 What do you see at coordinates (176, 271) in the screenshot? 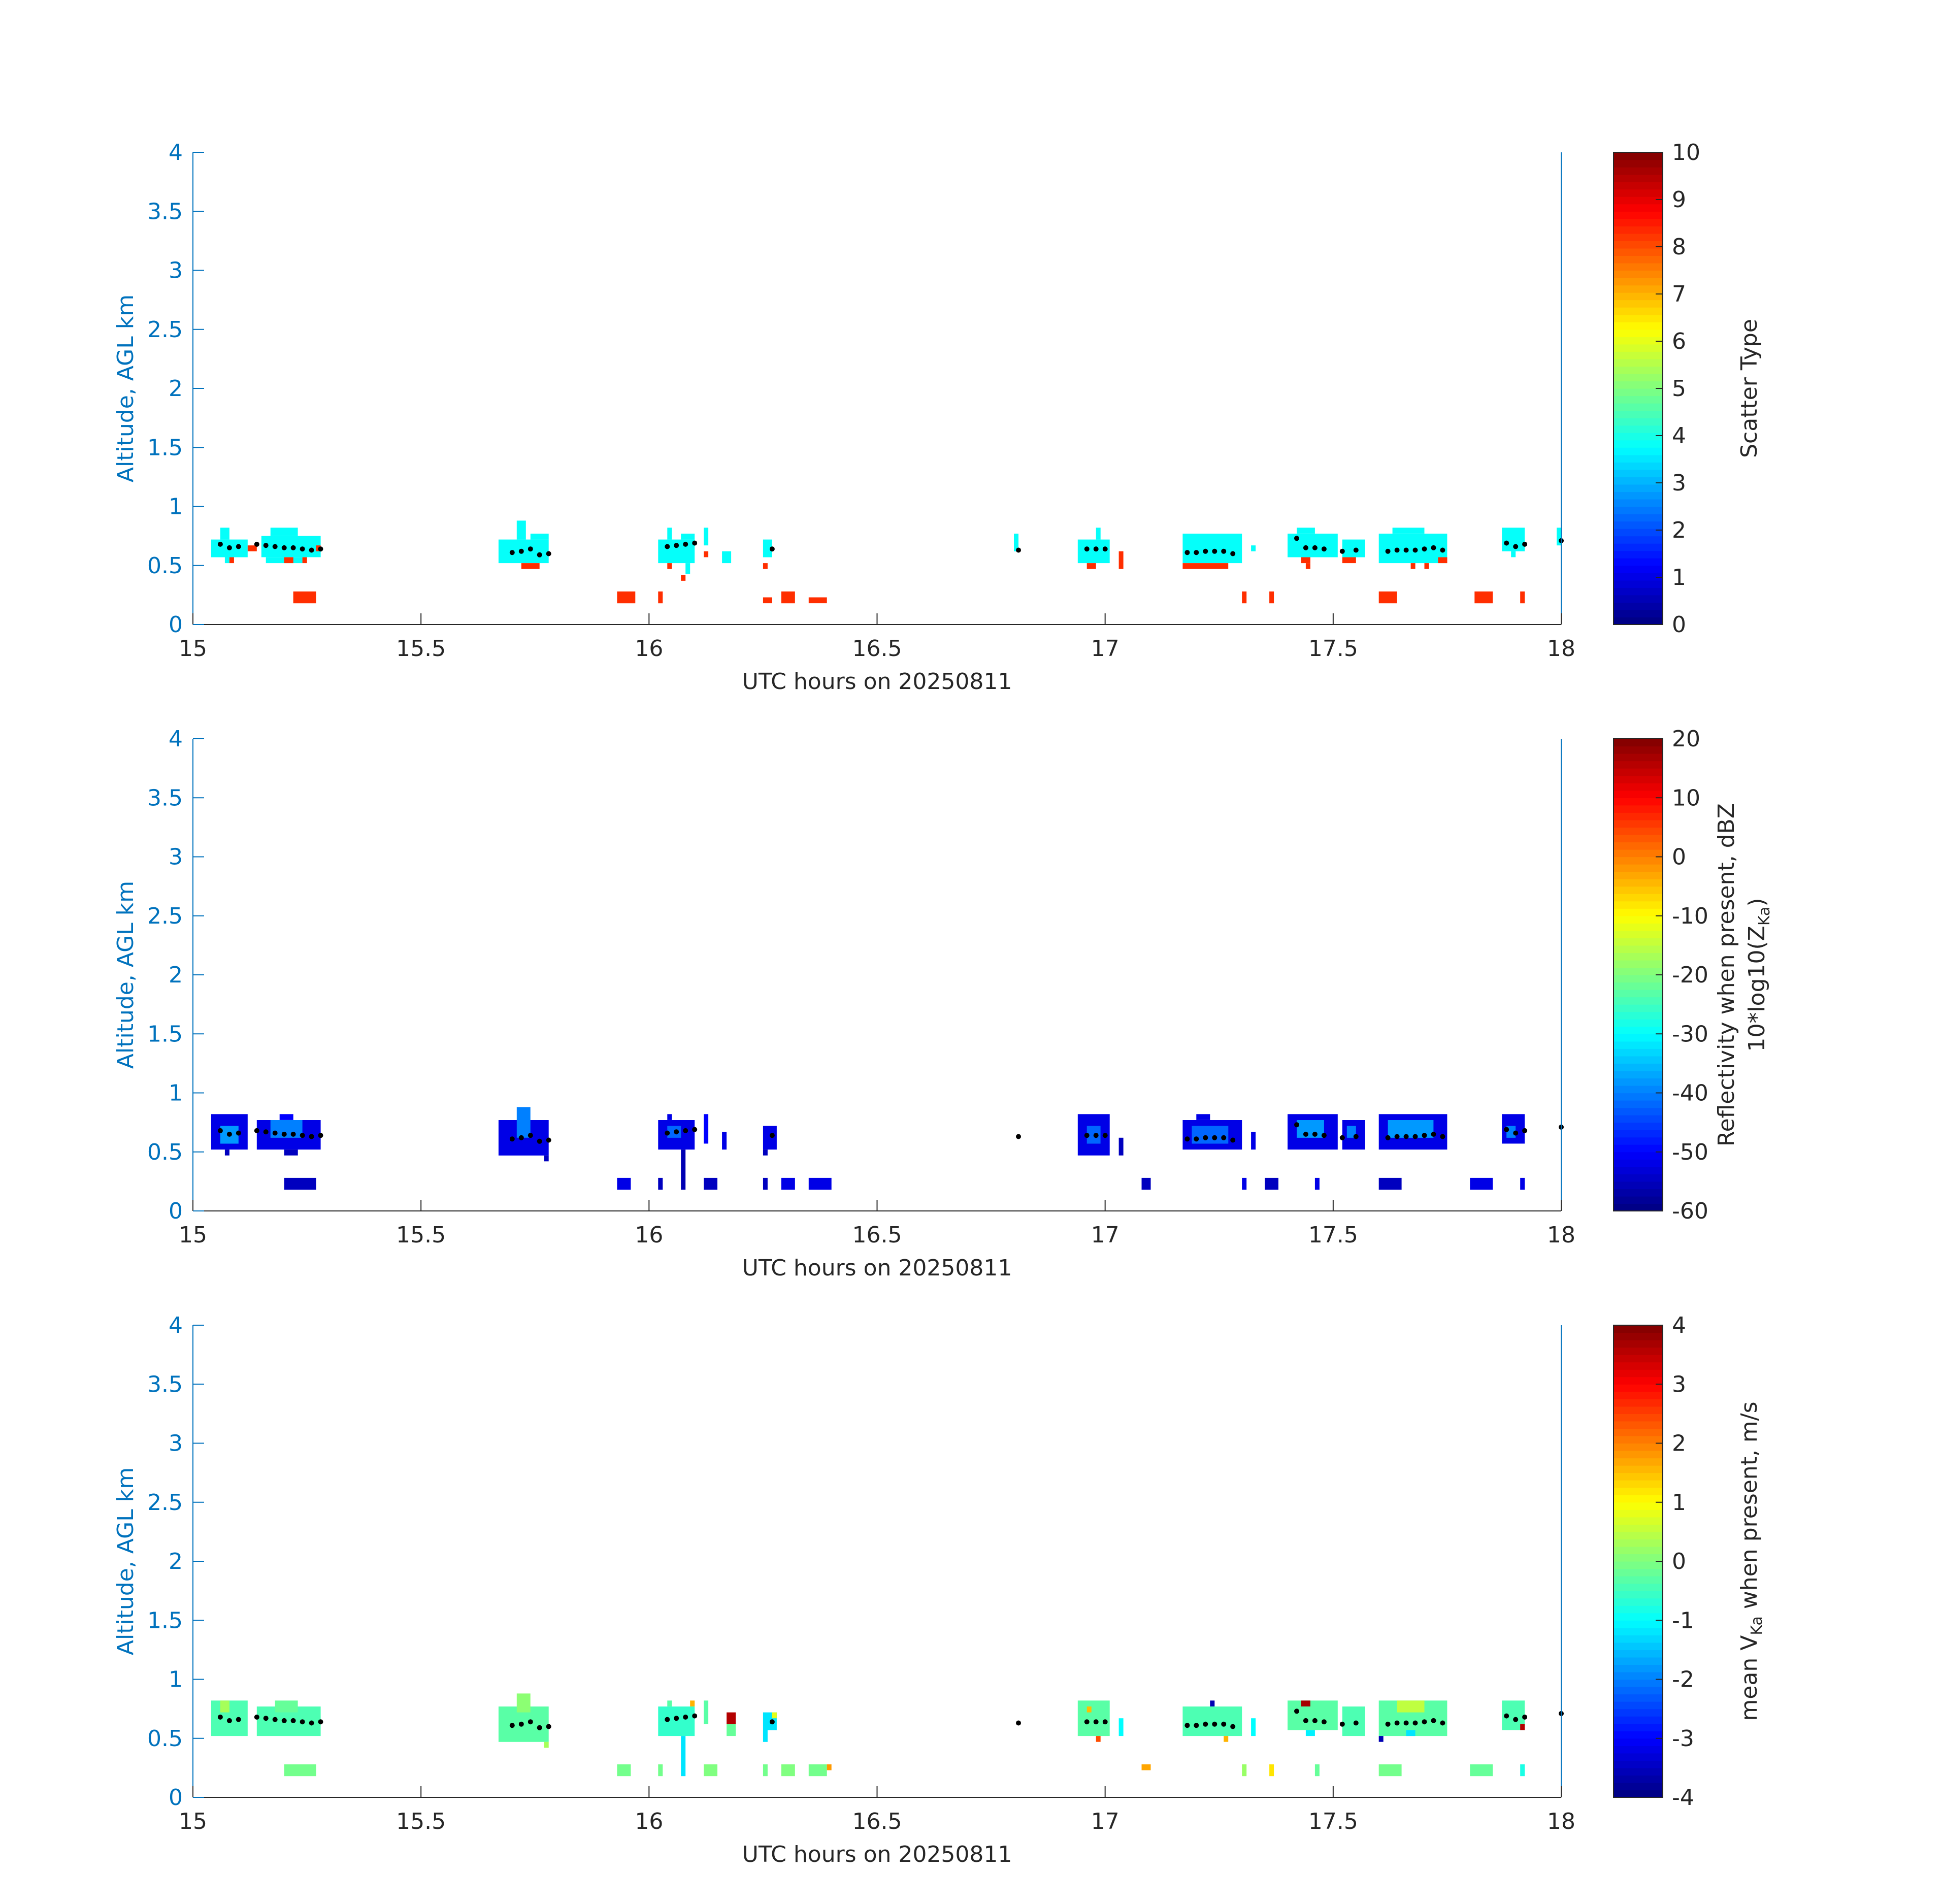
I see `y-tick-label: 3` at bounding box center [176, 271].